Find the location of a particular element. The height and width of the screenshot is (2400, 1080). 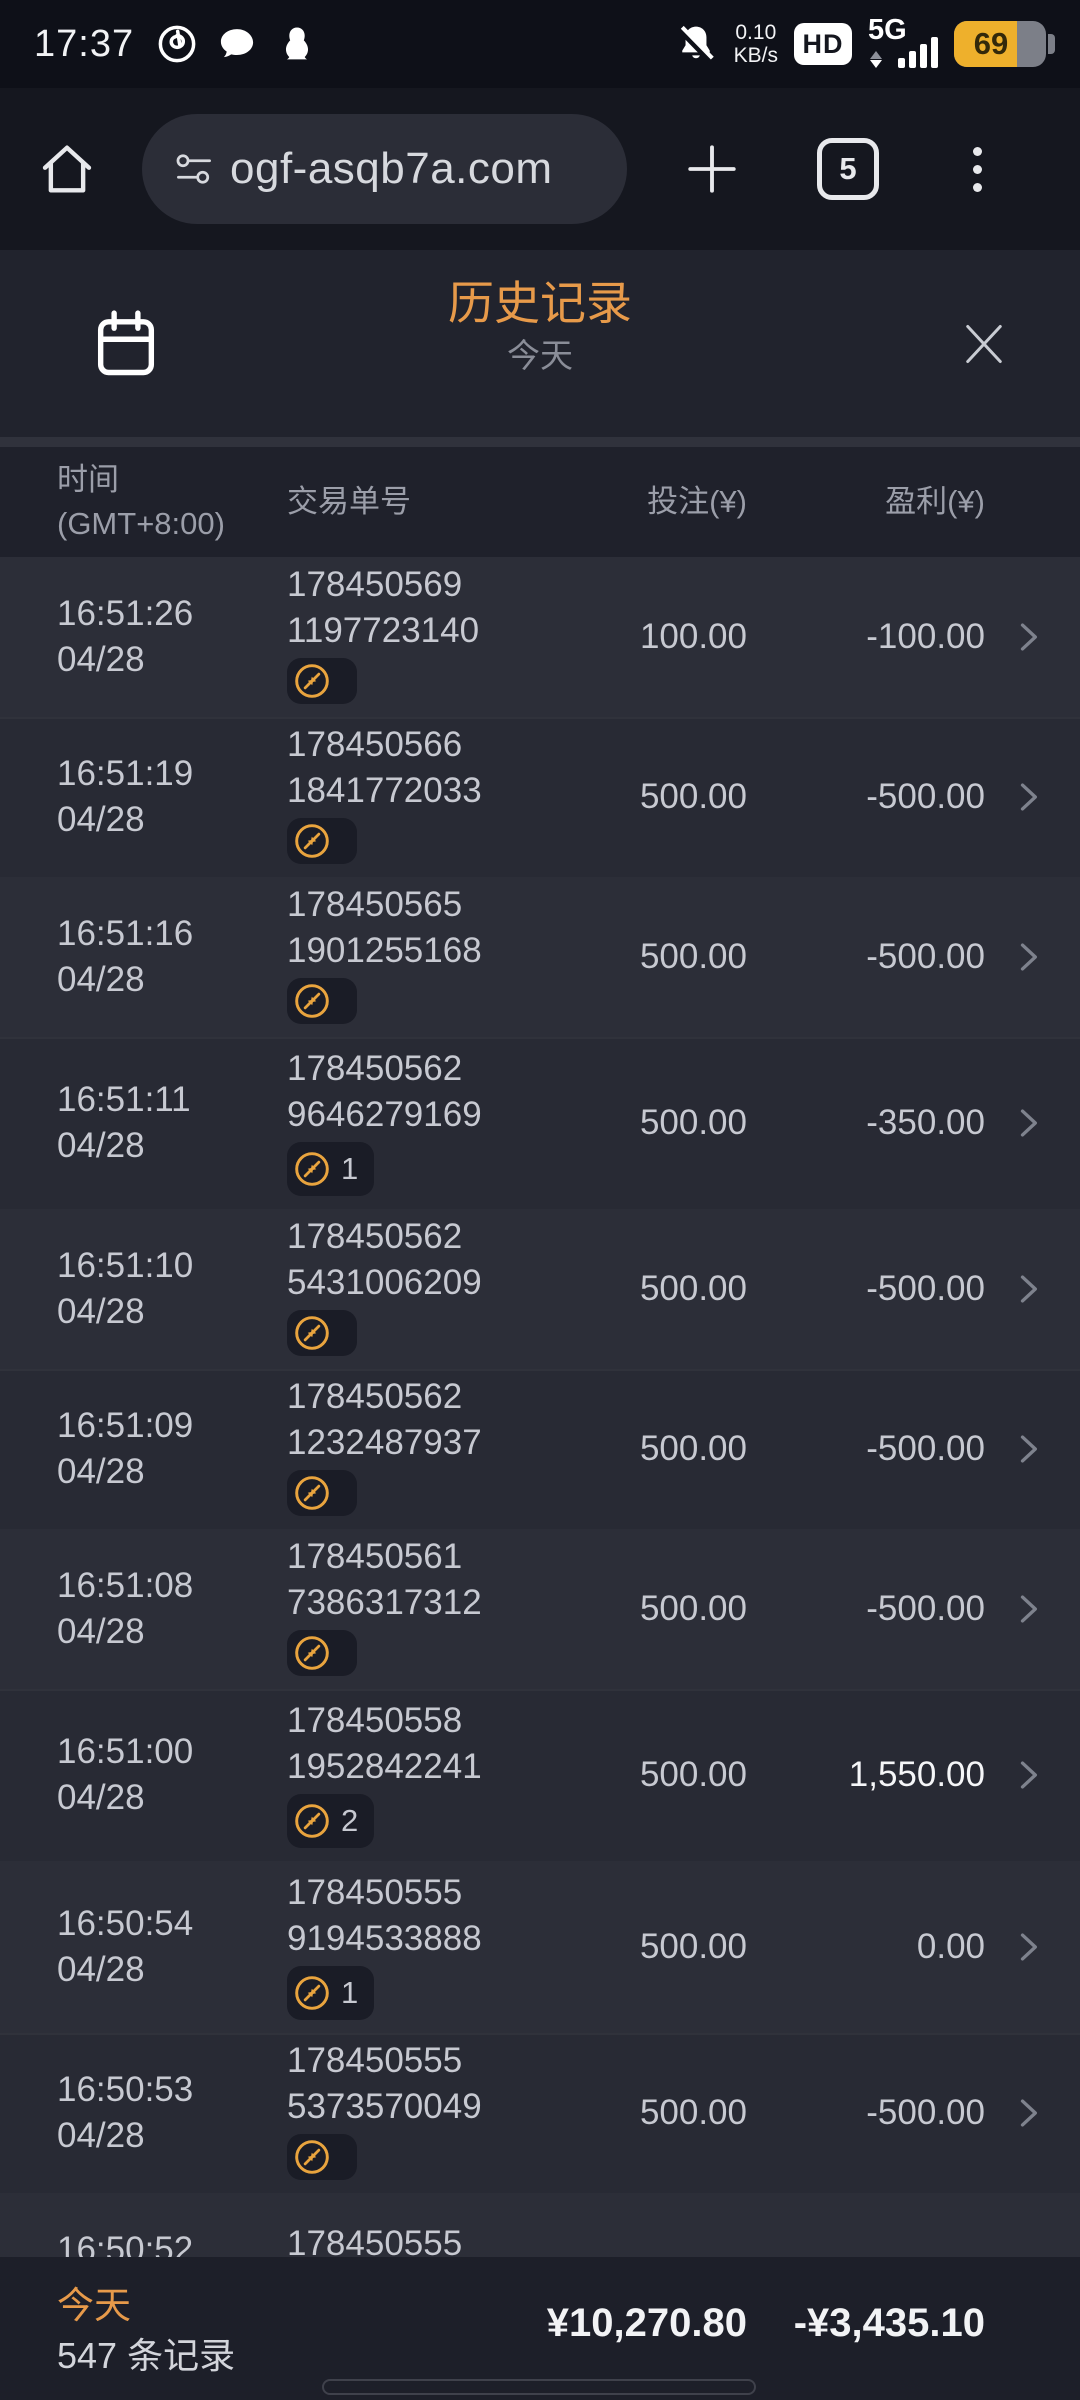

badge-count: 2 is located at coordinates (350, 1820).